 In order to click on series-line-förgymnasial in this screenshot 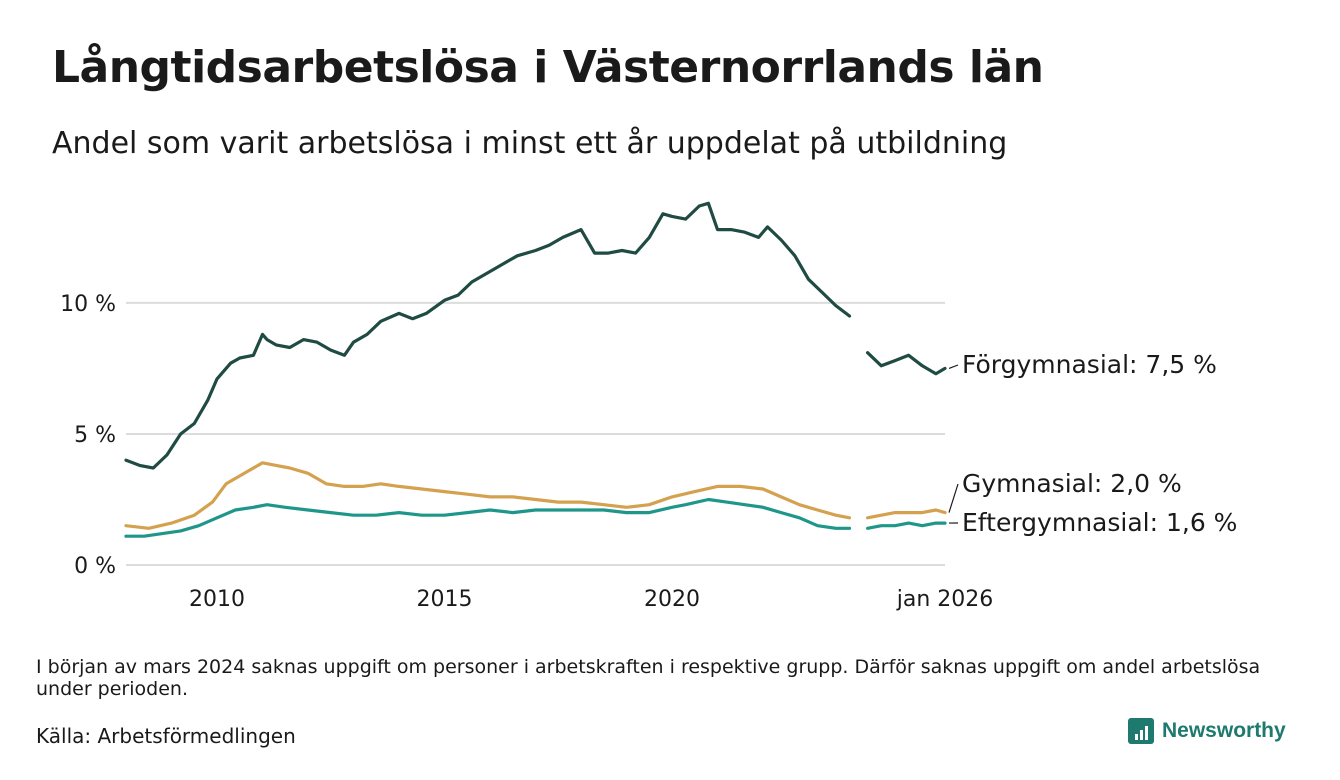, I will do `click(906, 363)`.